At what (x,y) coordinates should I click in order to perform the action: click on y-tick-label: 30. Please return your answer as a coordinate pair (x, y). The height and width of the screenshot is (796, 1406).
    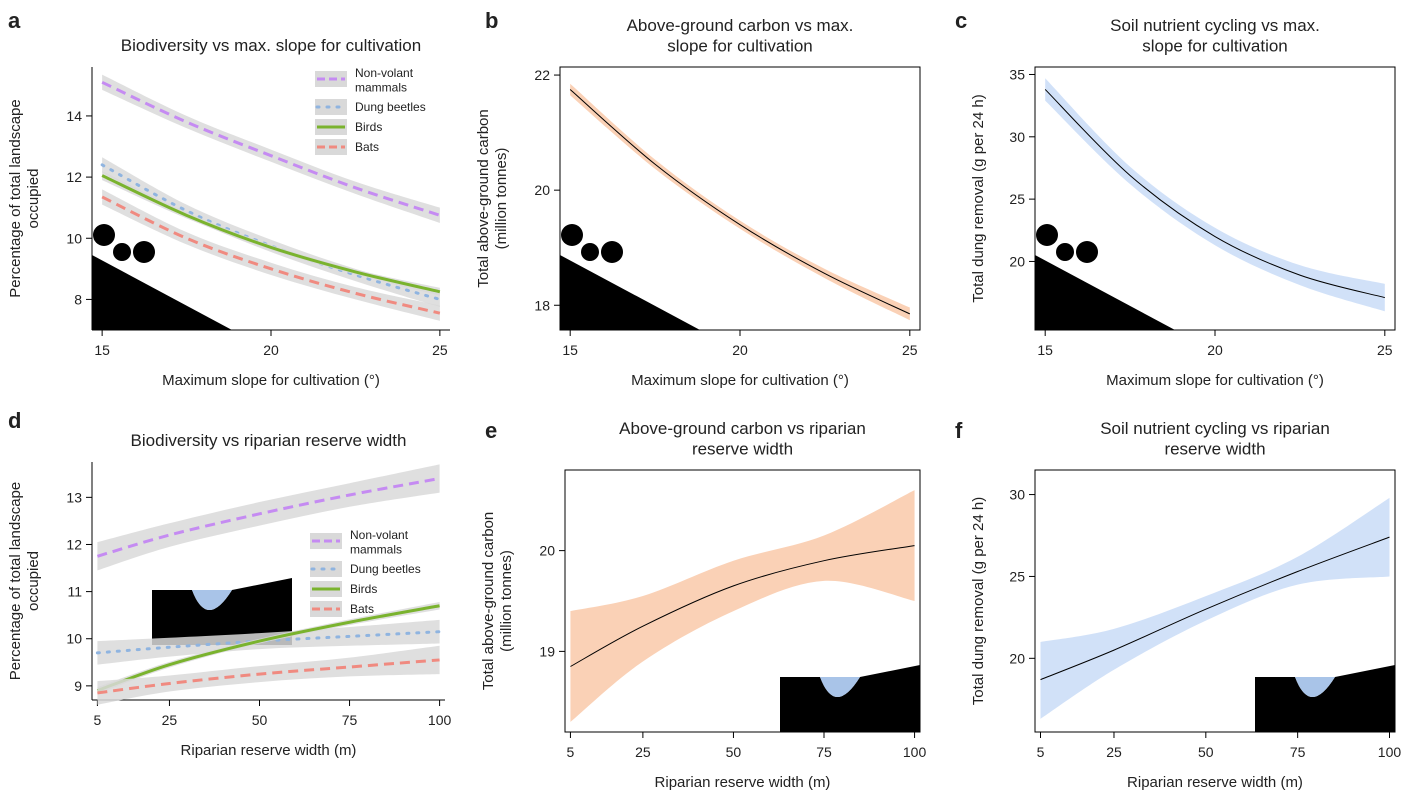
    Looking at the image, I should click on (1017, 137).